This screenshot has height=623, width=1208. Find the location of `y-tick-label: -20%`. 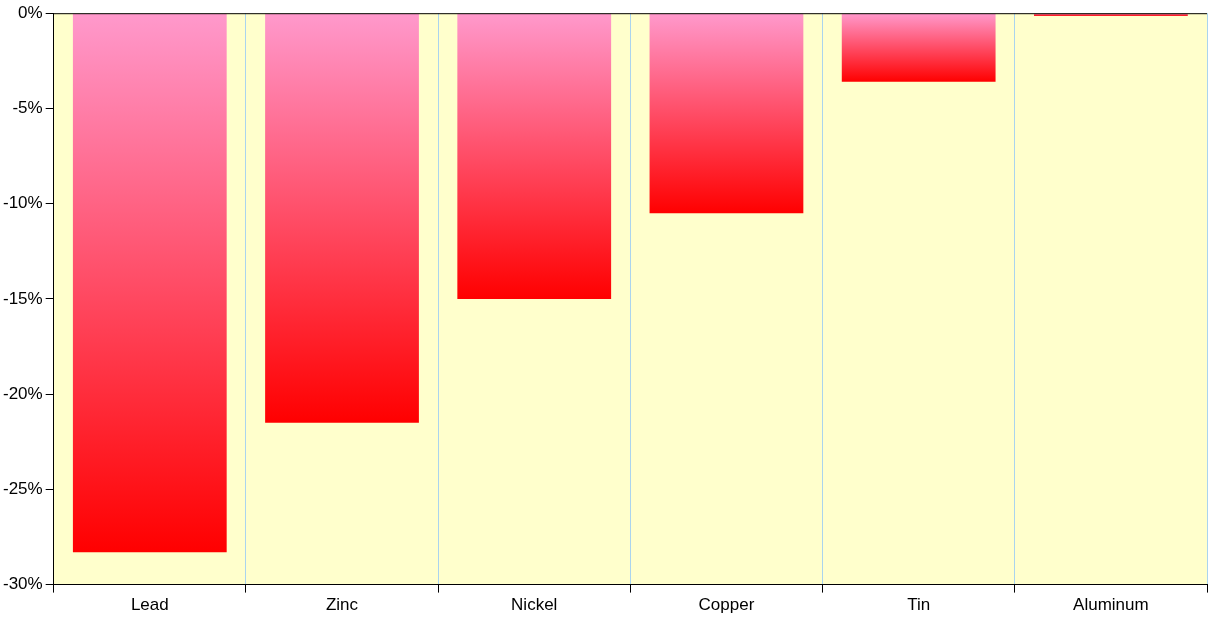

y-tick-label: -20% is located at coordinates (23, 393).